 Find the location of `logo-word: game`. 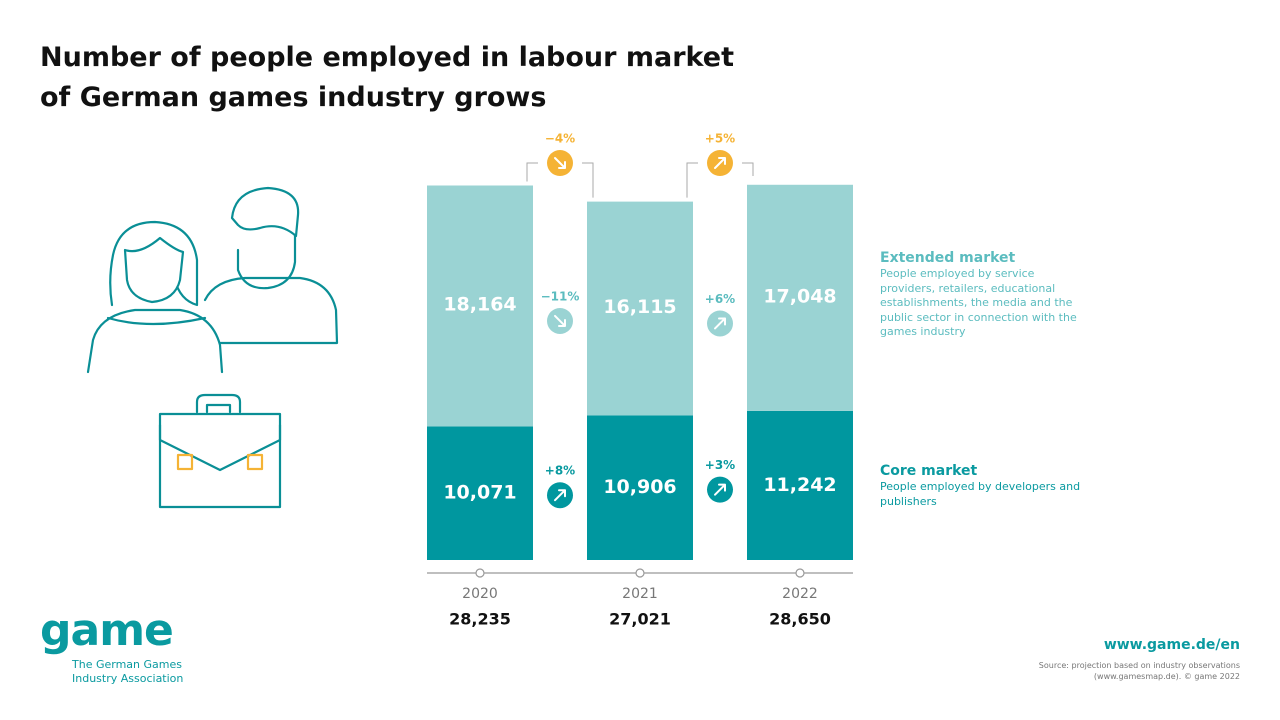

logo-word: game is located at coordinates (107, 630).